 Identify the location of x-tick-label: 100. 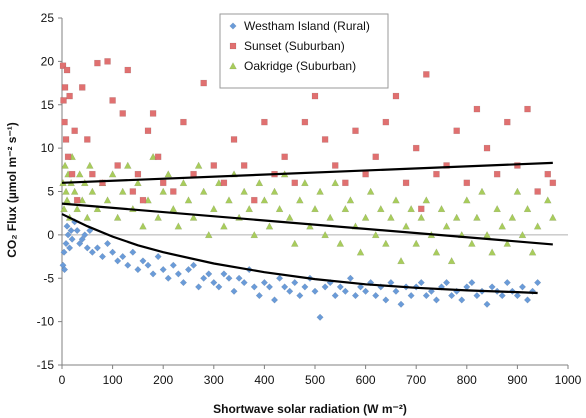
(113, 380).